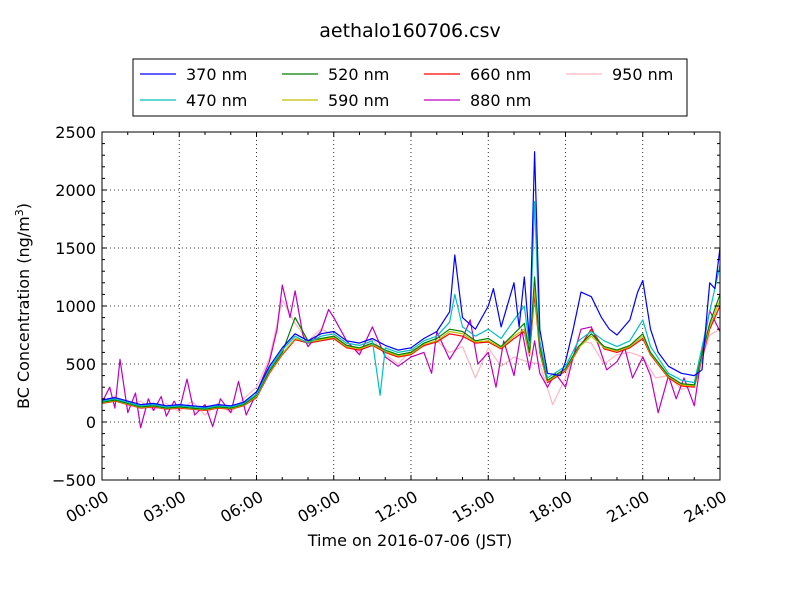 The width and height of the screenshot is (800, 600). I want to click on y-tick-label: 1500, so click(75, 248).